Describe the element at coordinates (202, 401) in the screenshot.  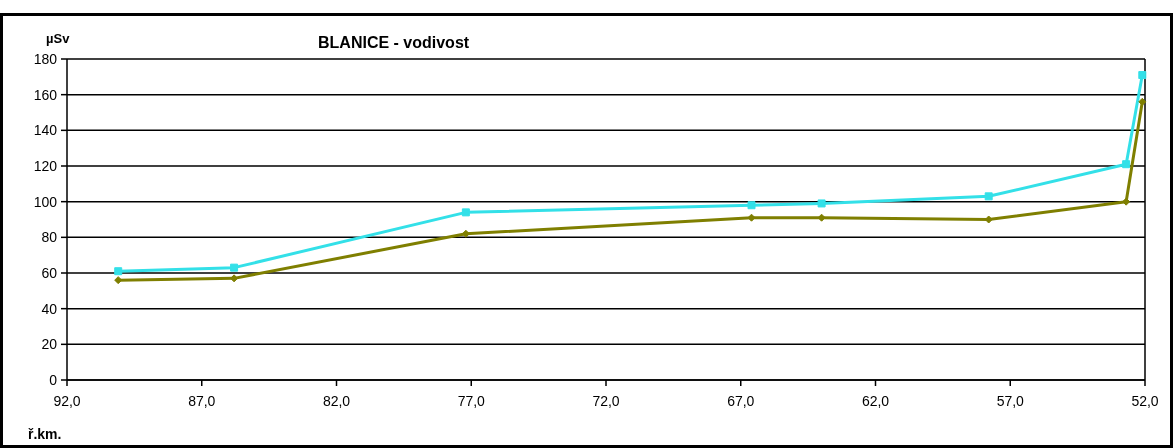
I see `x-tick-label: 87,0` at that location.